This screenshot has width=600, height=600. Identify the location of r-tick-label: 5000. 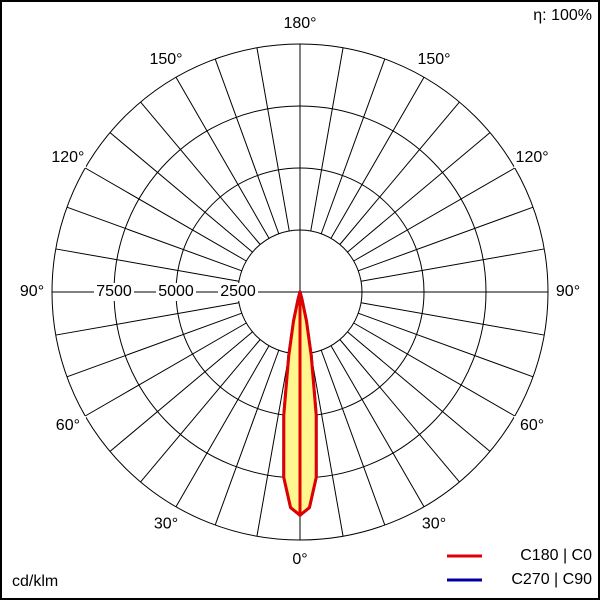
(176, 291).